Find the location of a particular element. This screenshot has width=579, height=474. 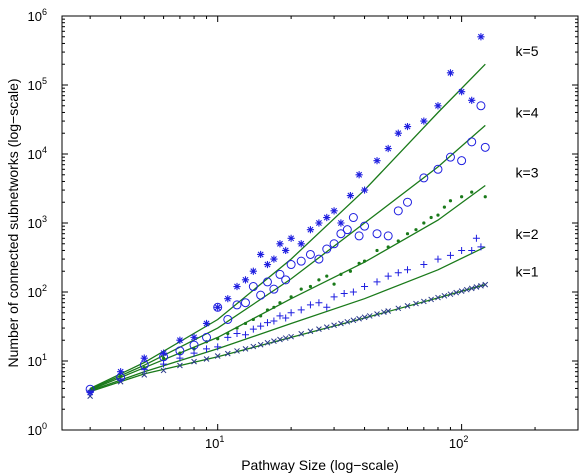

y-tick-label: 10⁴ is located at coordinates (37, 153).